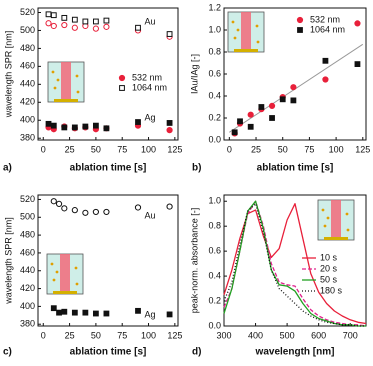 This screenshot has width=373, height=366. I want to click on legend-label: 180 s, so click(331, 290).